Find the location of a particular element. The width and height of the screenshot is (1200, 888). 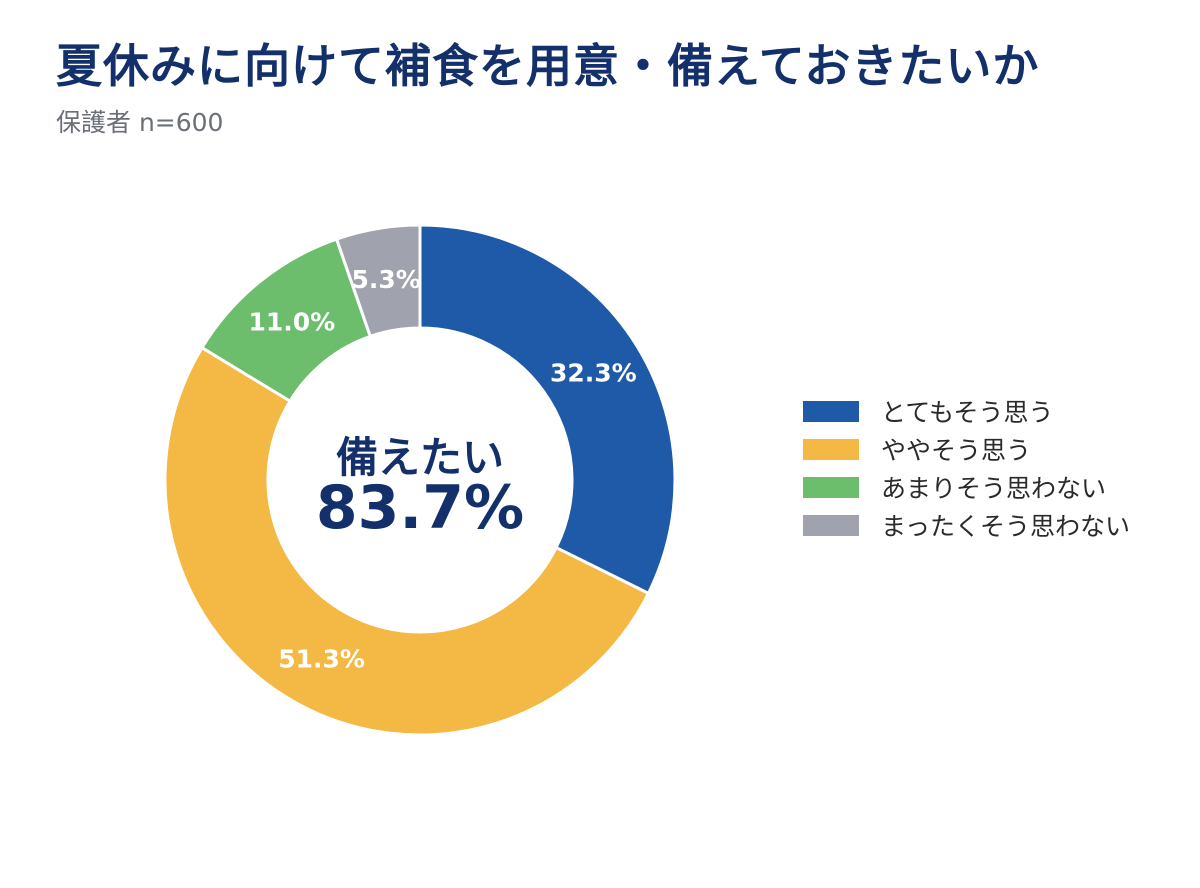

legend-item: あまりそう思わない is located at coordinates (966, 487).